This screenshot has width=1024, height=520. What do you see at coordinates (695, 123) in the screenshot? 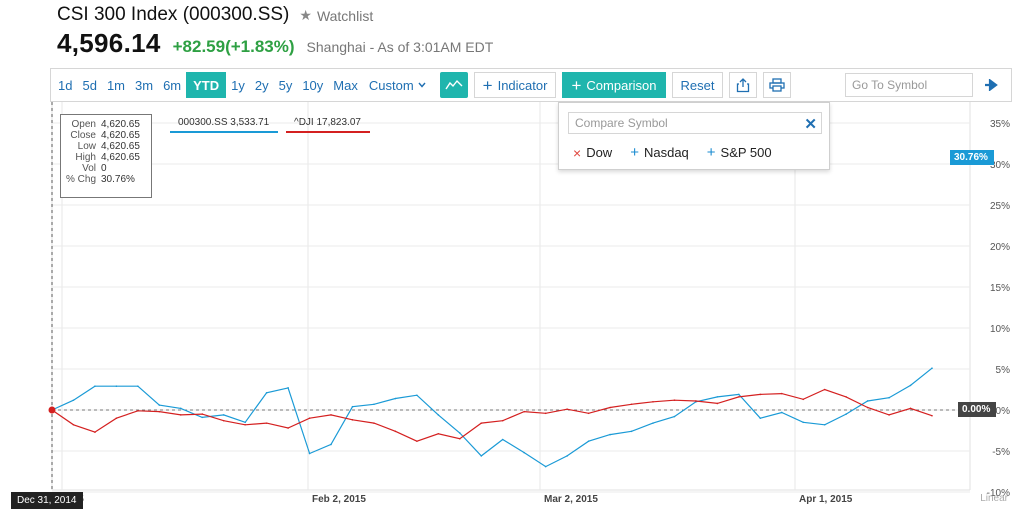
I see `compare-symbol-input: Compare Symbol ✕` at bounding box center [695, 123].